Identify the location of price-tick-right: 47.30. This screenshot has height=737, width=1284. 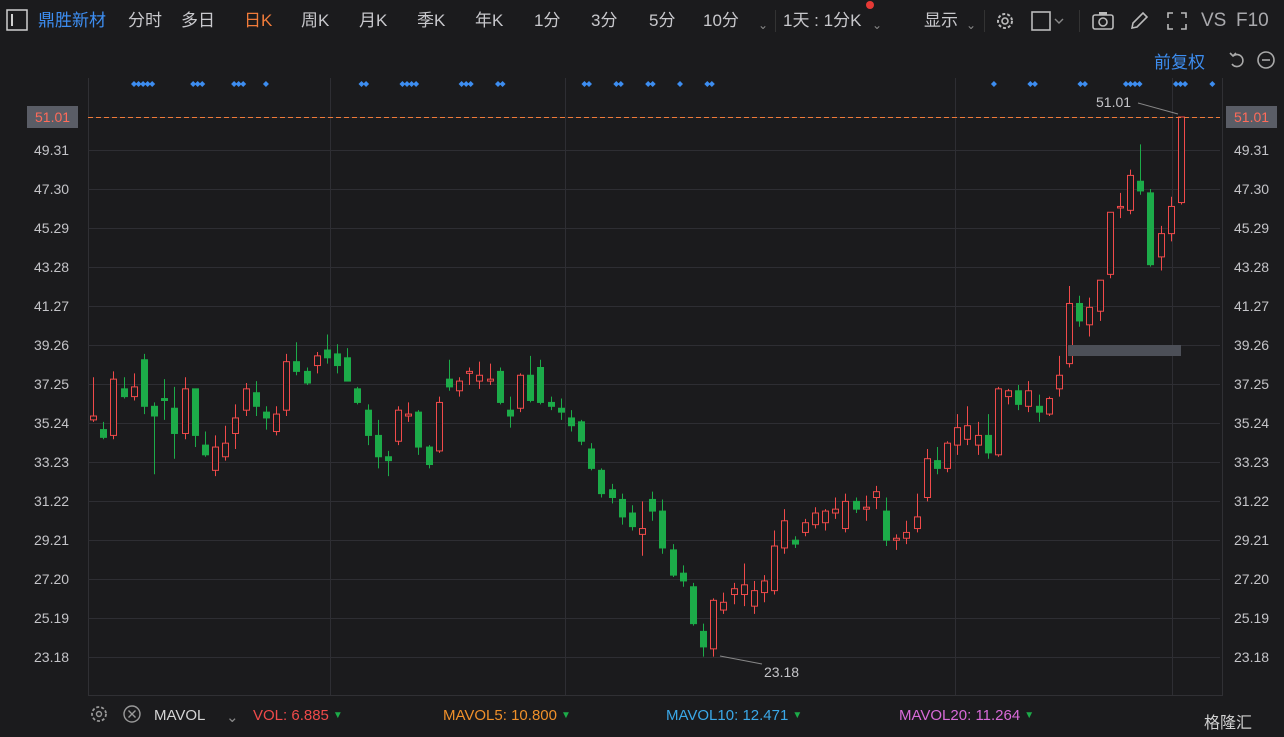
(1252, 189).